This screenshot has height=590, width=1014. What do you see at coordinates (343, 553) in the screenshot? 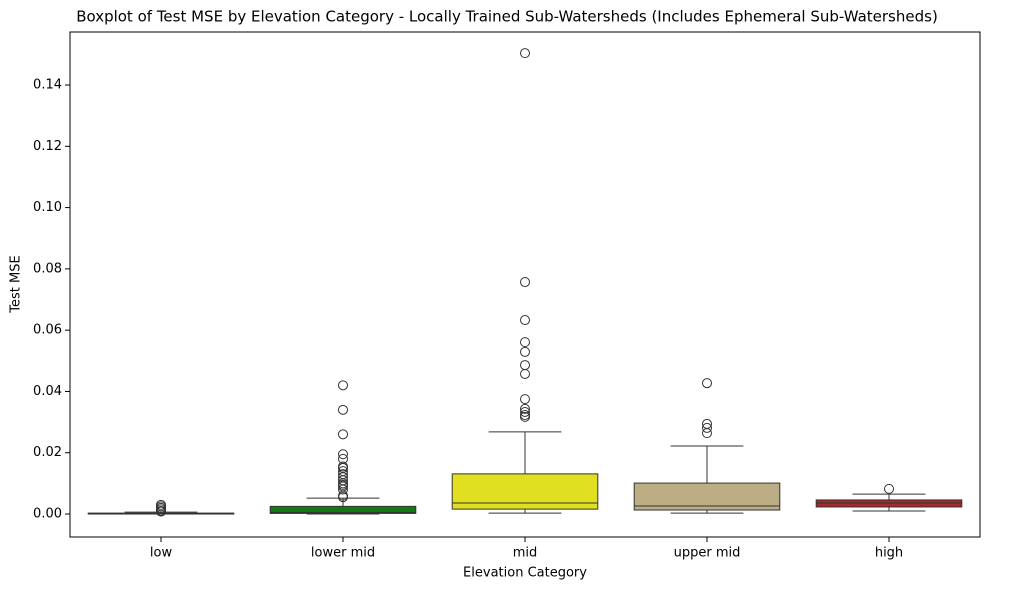
I see `x-tick-label: lower mid` at bounding box center [343, 553].